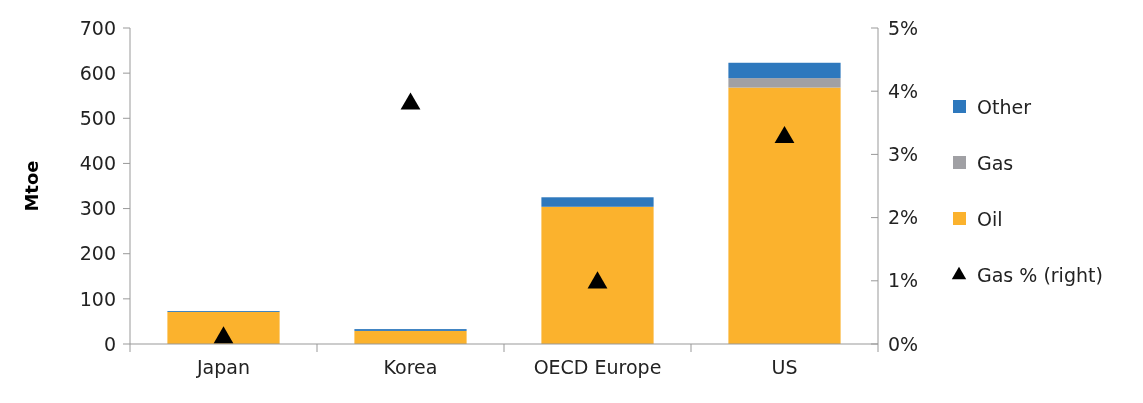 The height and width of the screenshot is (403, 1143). Describe the element at coordinates (410, 367) in the screenshot. I see `x-tick-label: Korea` at that location.